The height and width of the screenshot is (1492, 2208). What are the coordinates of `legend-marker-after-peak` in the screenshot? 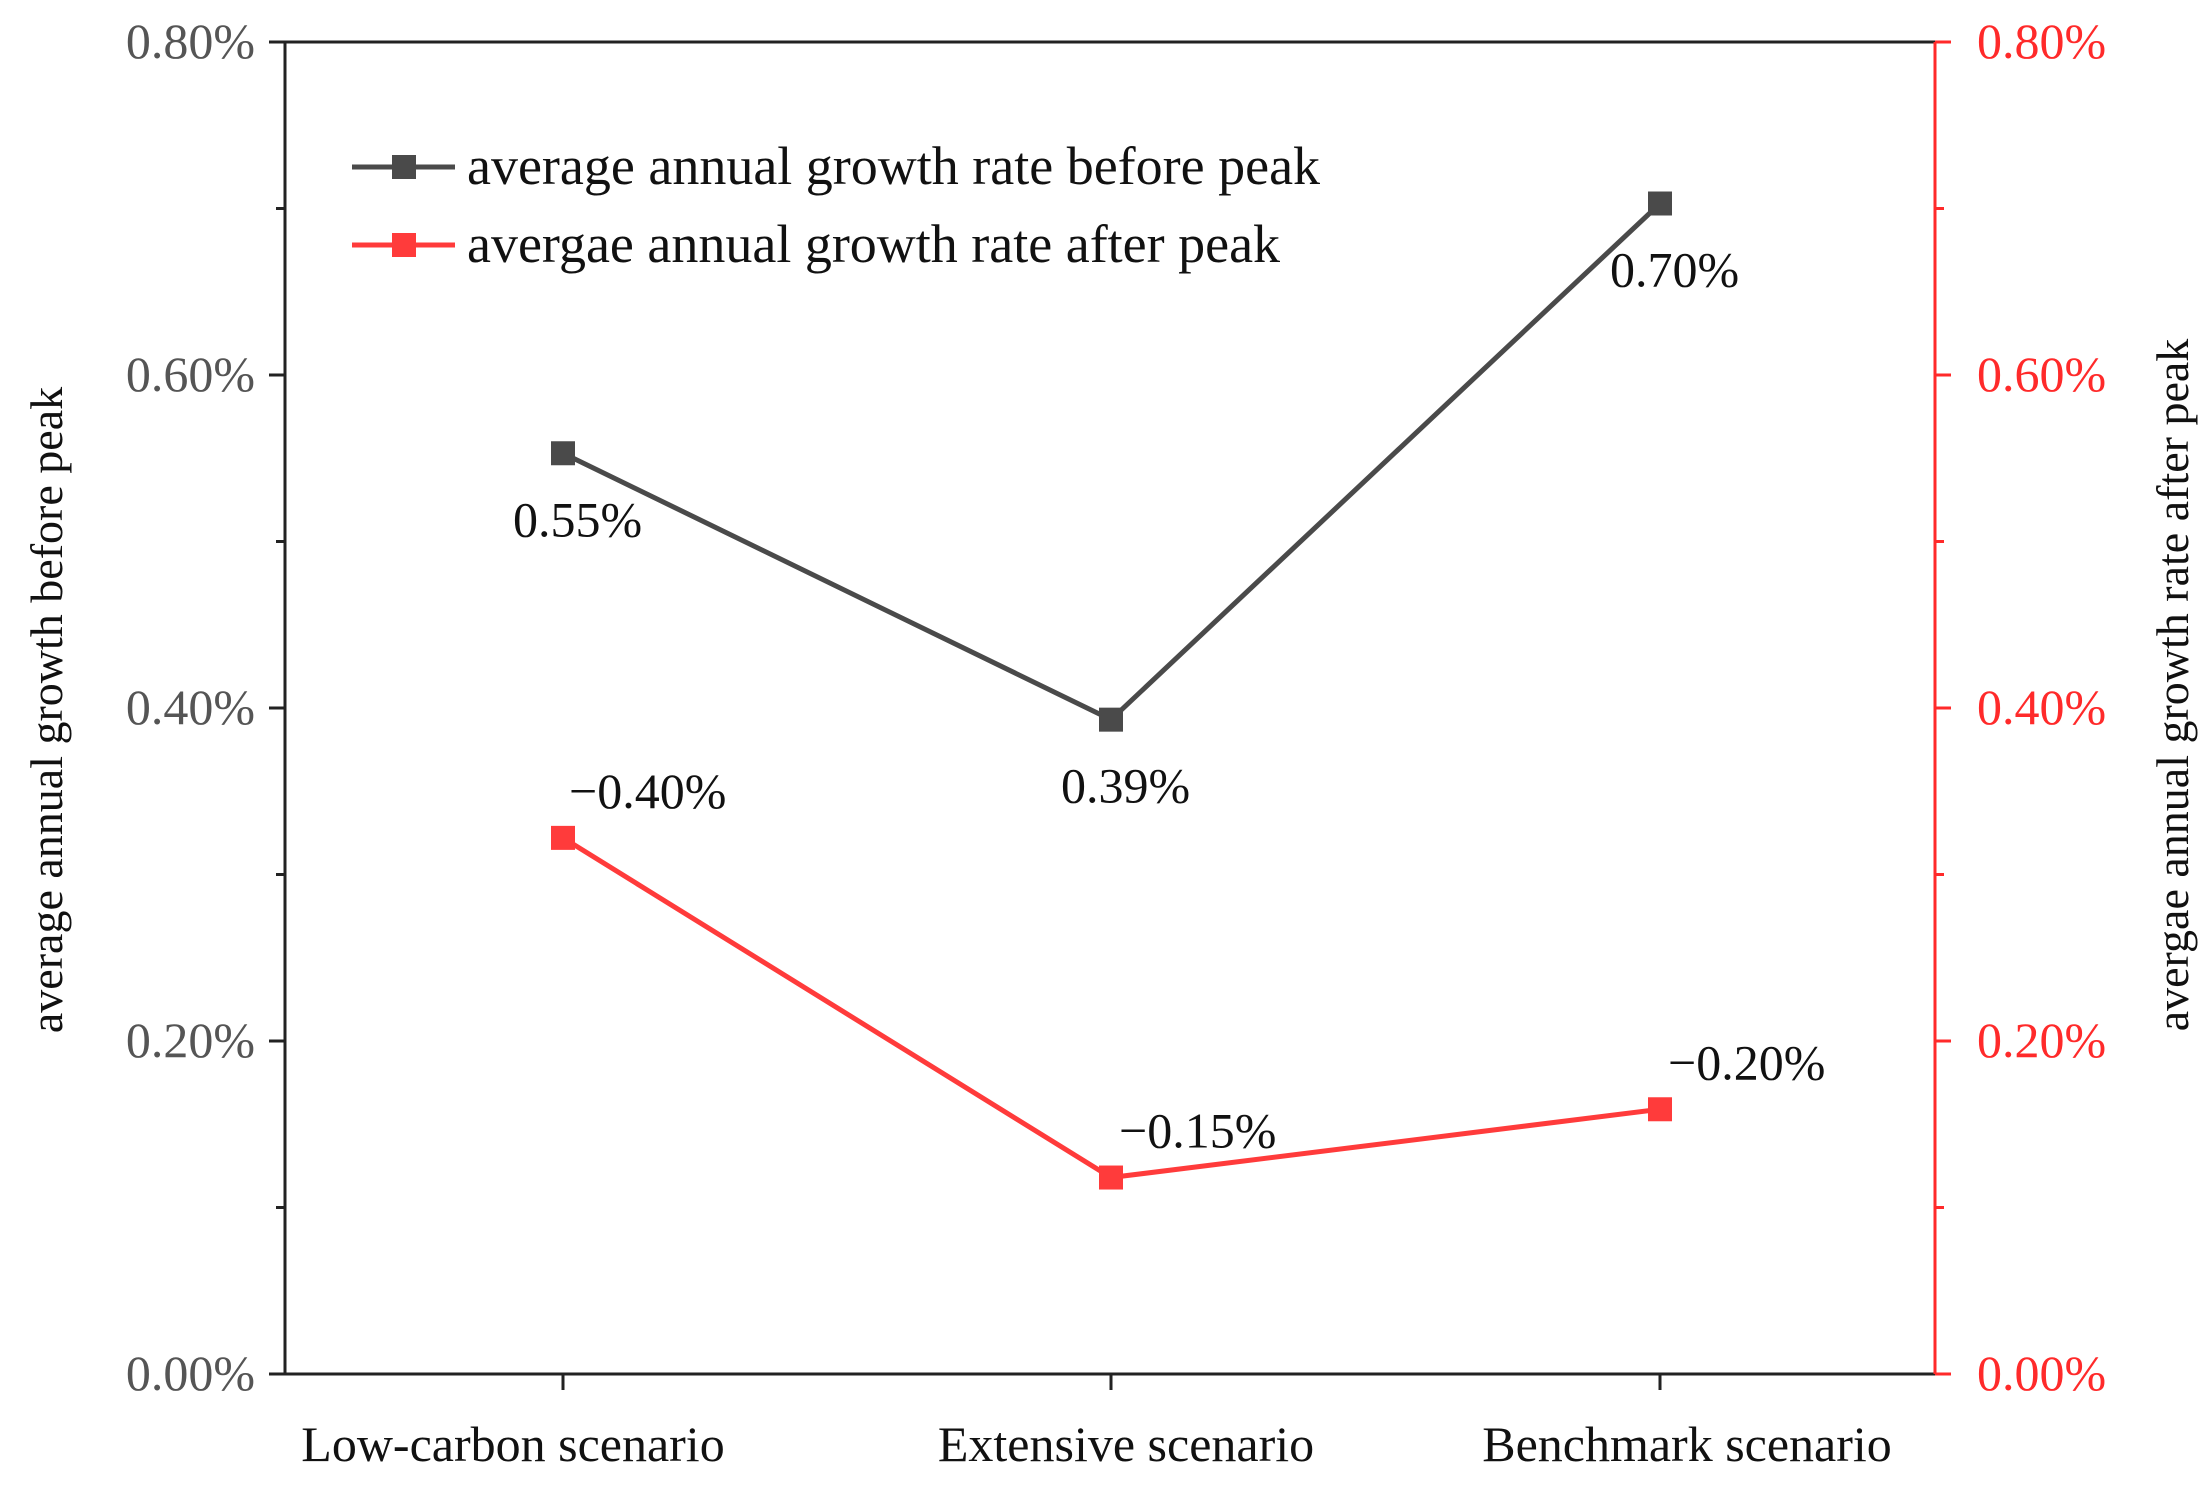 It's located at (404, 245).